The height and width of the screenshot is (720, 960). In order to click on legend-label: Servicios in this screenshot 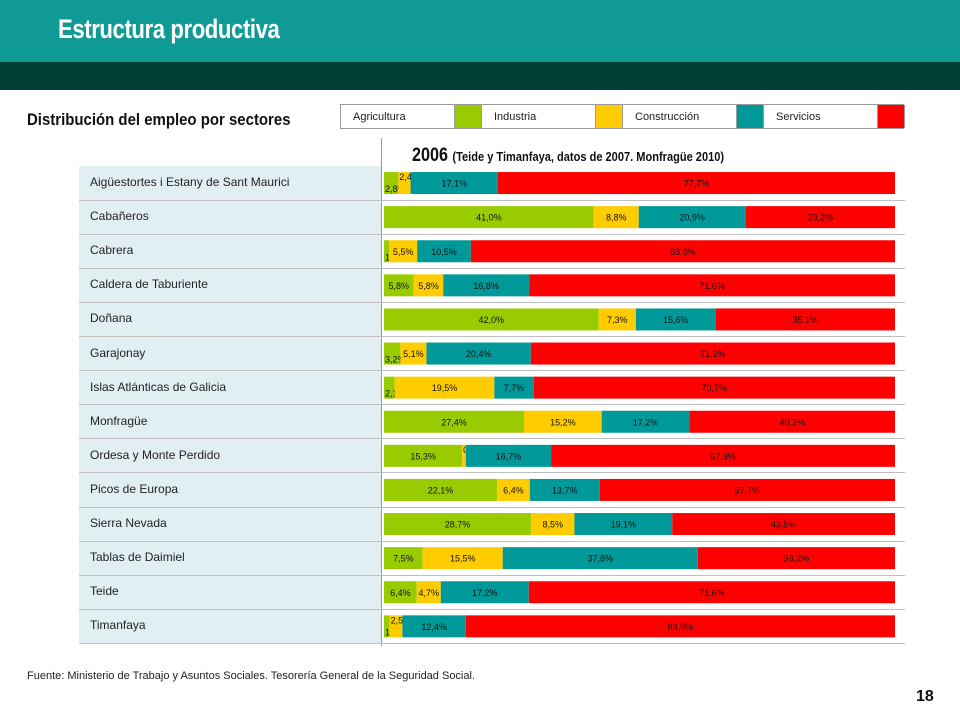, I will do `click(821, 116)`.